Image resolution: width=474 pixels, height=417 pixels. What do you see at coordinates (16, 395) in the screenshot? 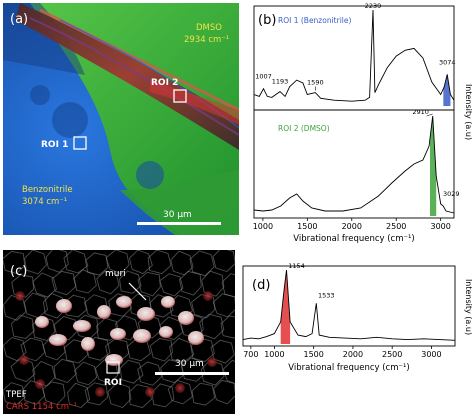
I see `legend-tpef: TPEF` at bounding box center [16, 395].